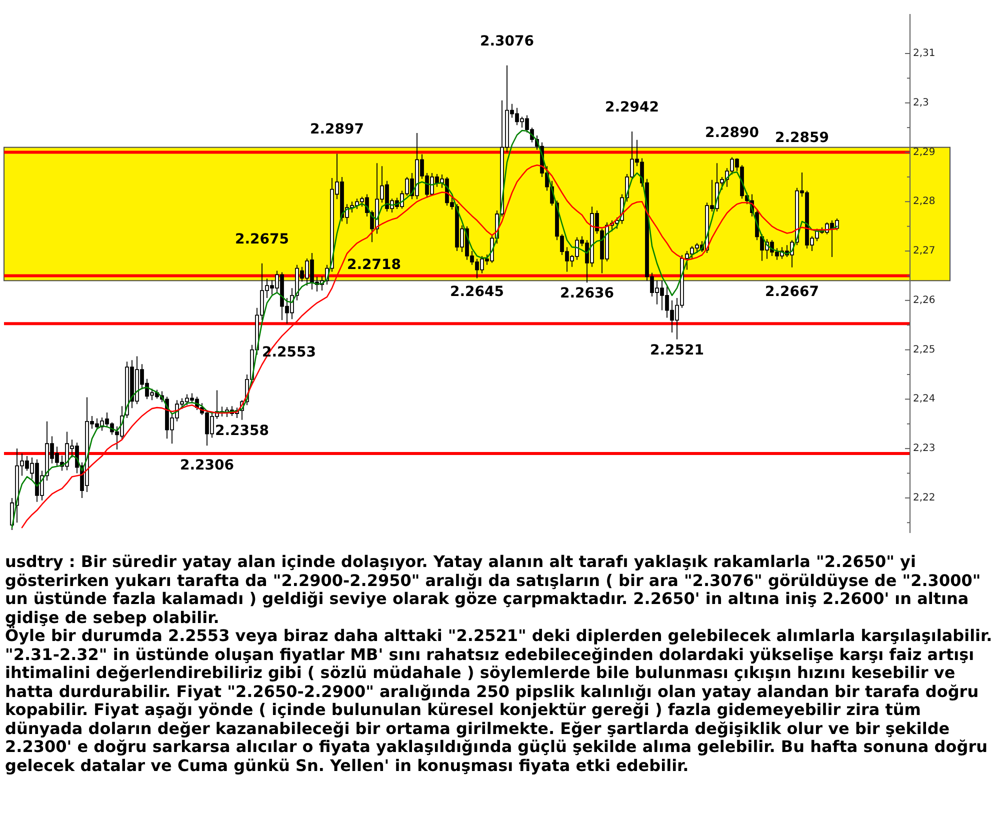 This screenshot has height=835, width=1000. Describe the element at coordinates (924, 399) in the screenshot. I see `y-tick-label: 2,24` at that location.